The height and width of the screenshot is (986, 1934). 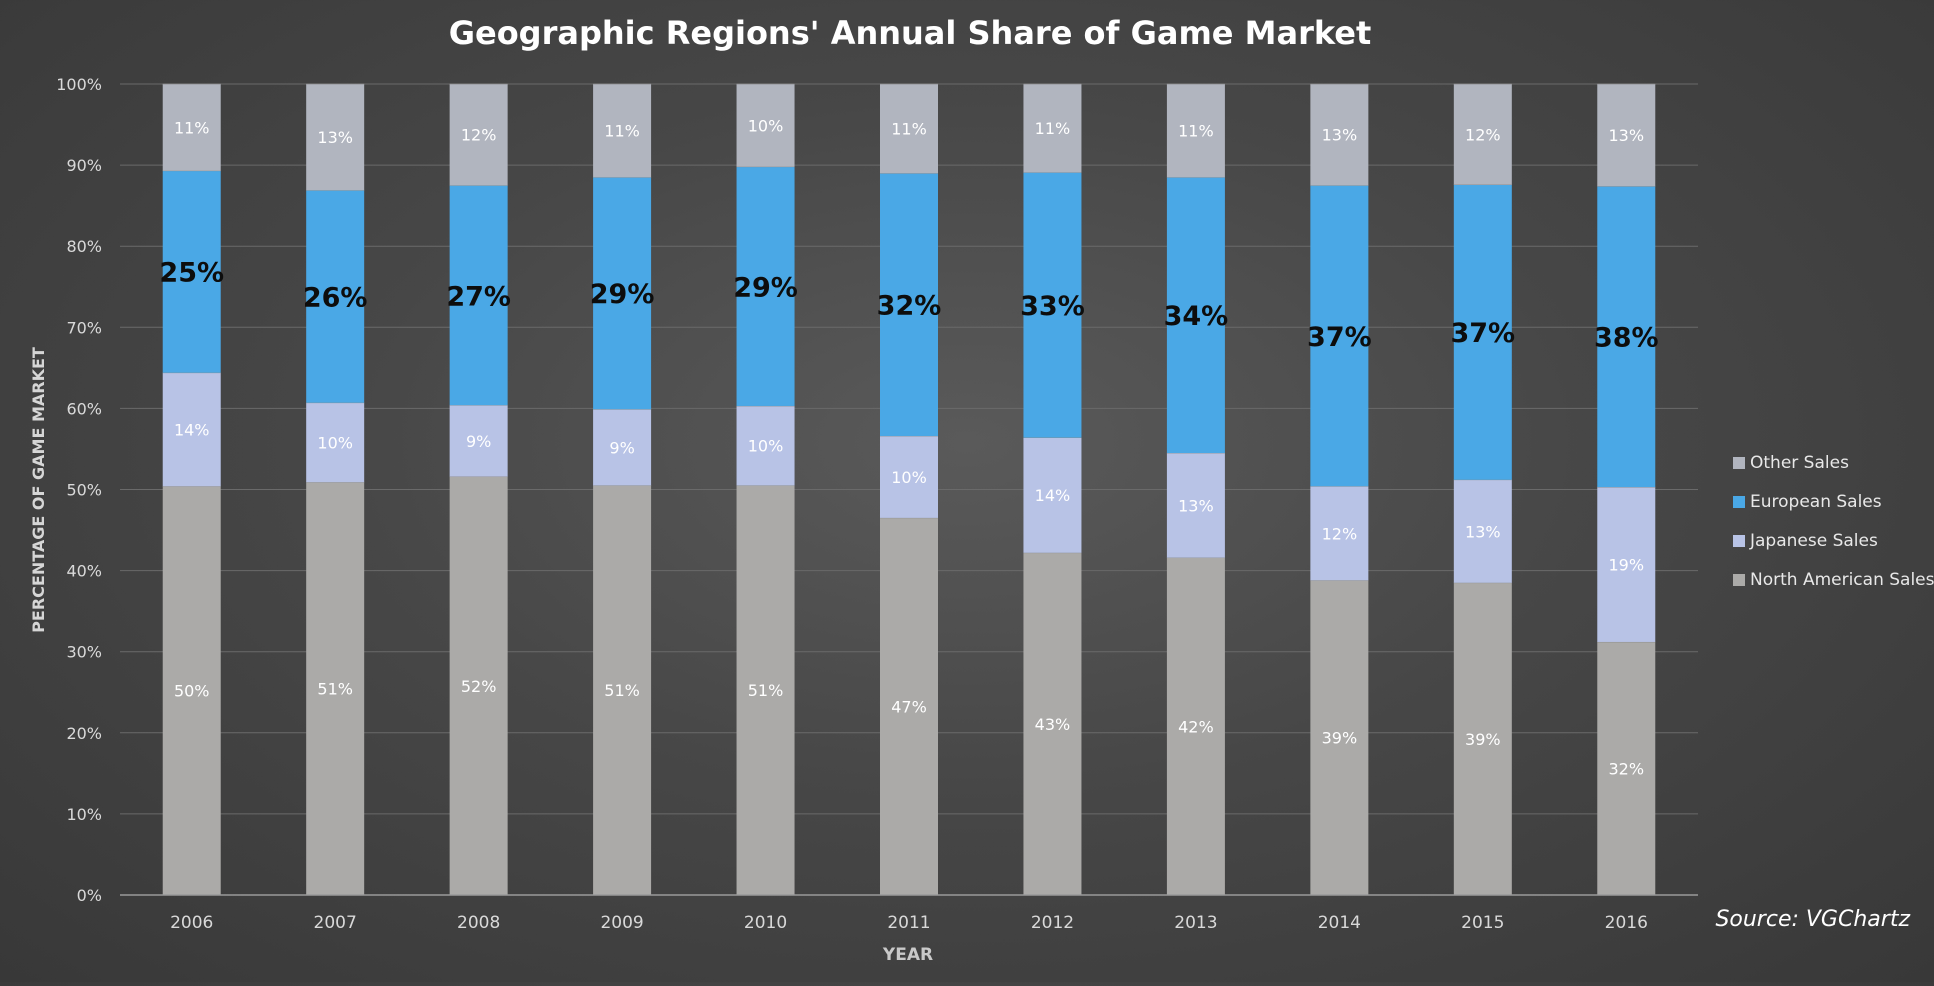 I want to click on y-tick-label: 20%, so click(x=84, y=733).